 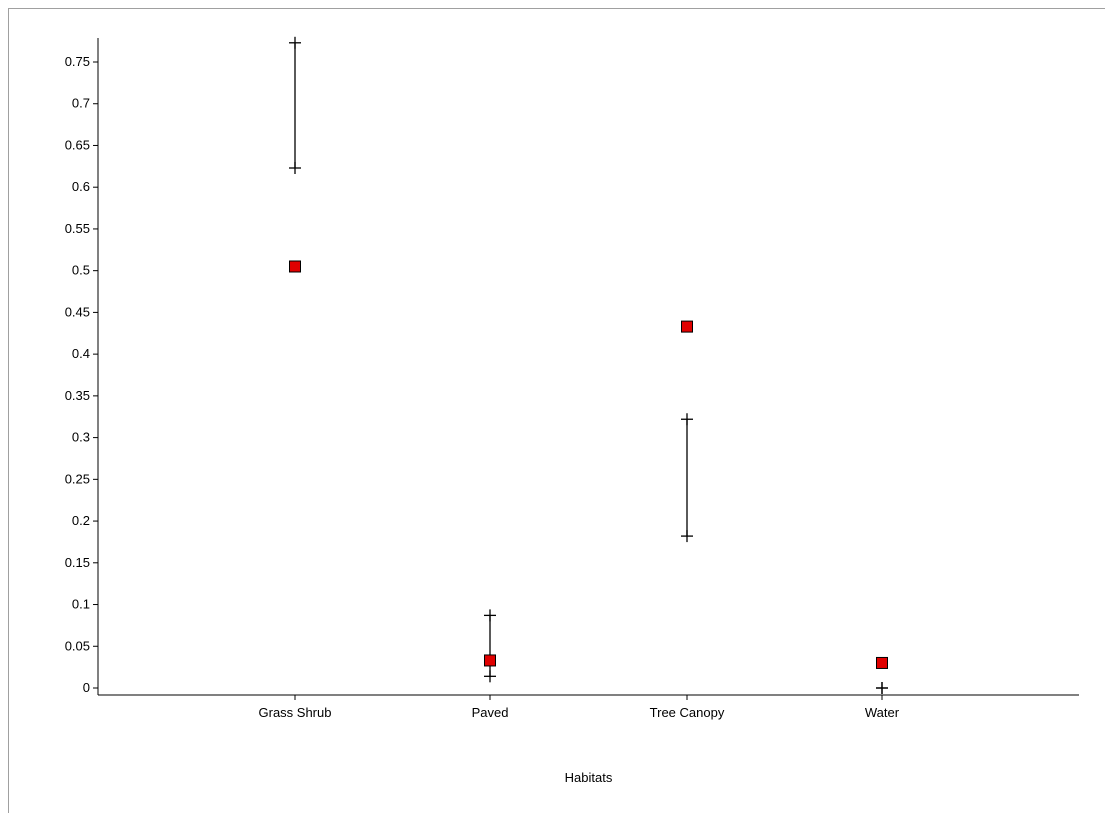 What do you see at coordinates (77, 61) in the screenshot?
I see `y-tick-label: 0.75` at bounding box center [77, 61].